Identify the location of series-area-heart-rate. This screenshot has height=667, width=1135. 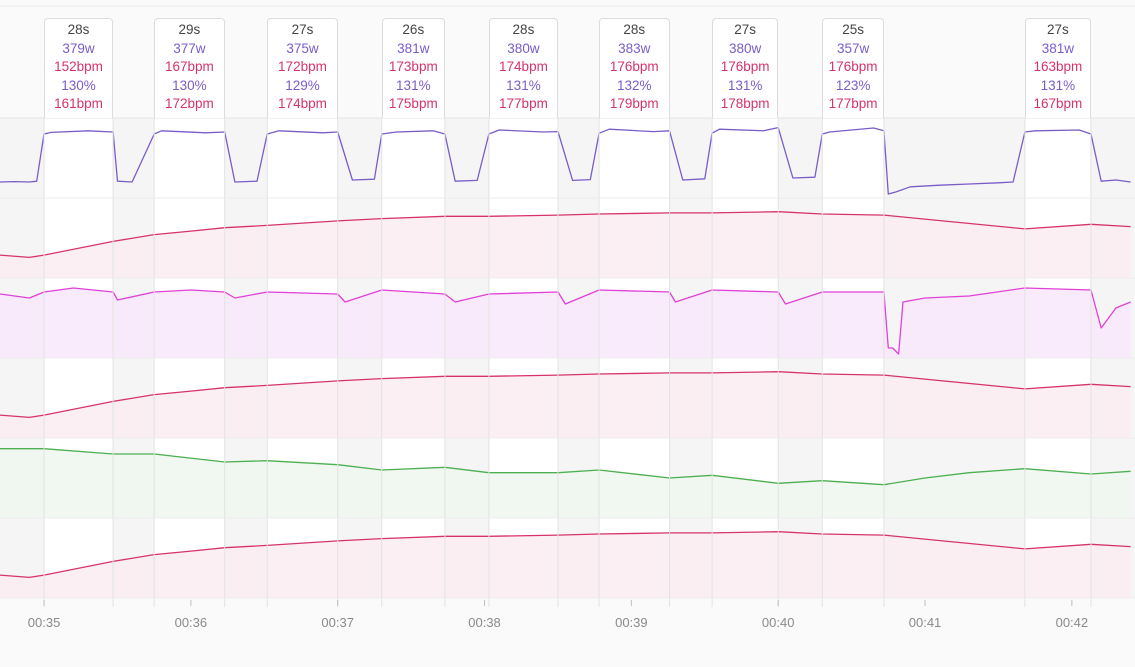
(565, 244).